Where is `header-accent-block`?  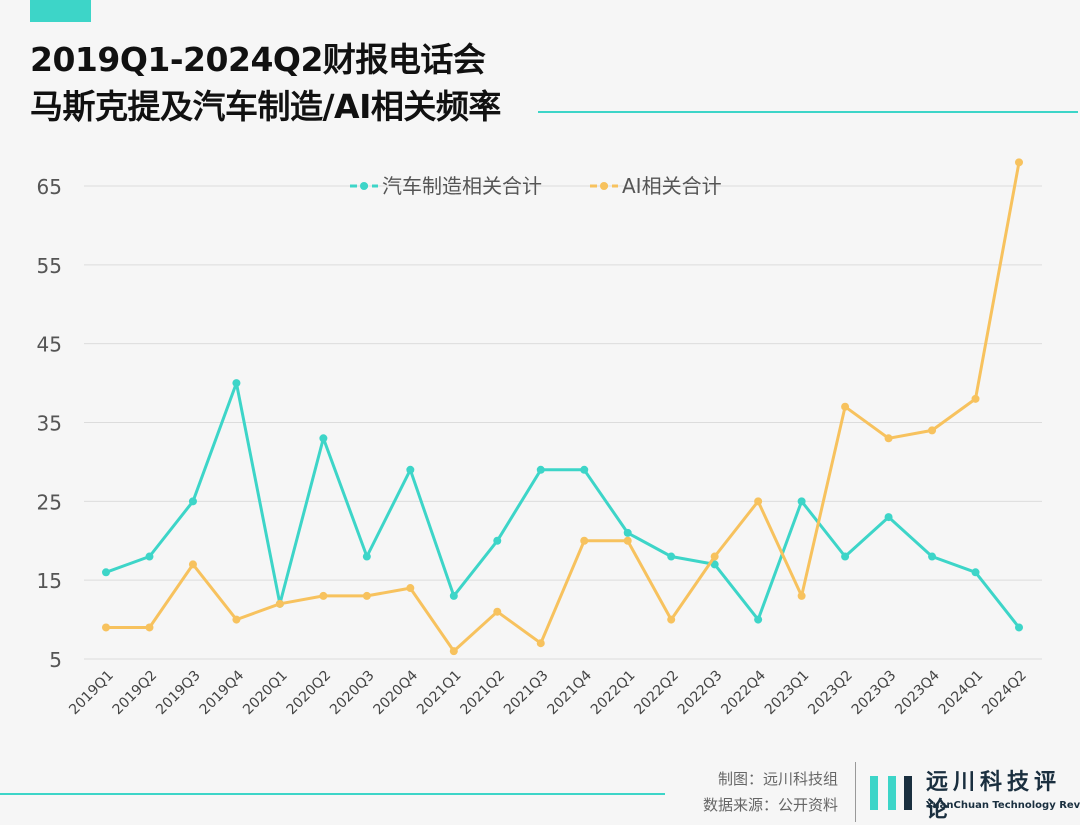 header-accent-block is located at coordinates (60, 11).